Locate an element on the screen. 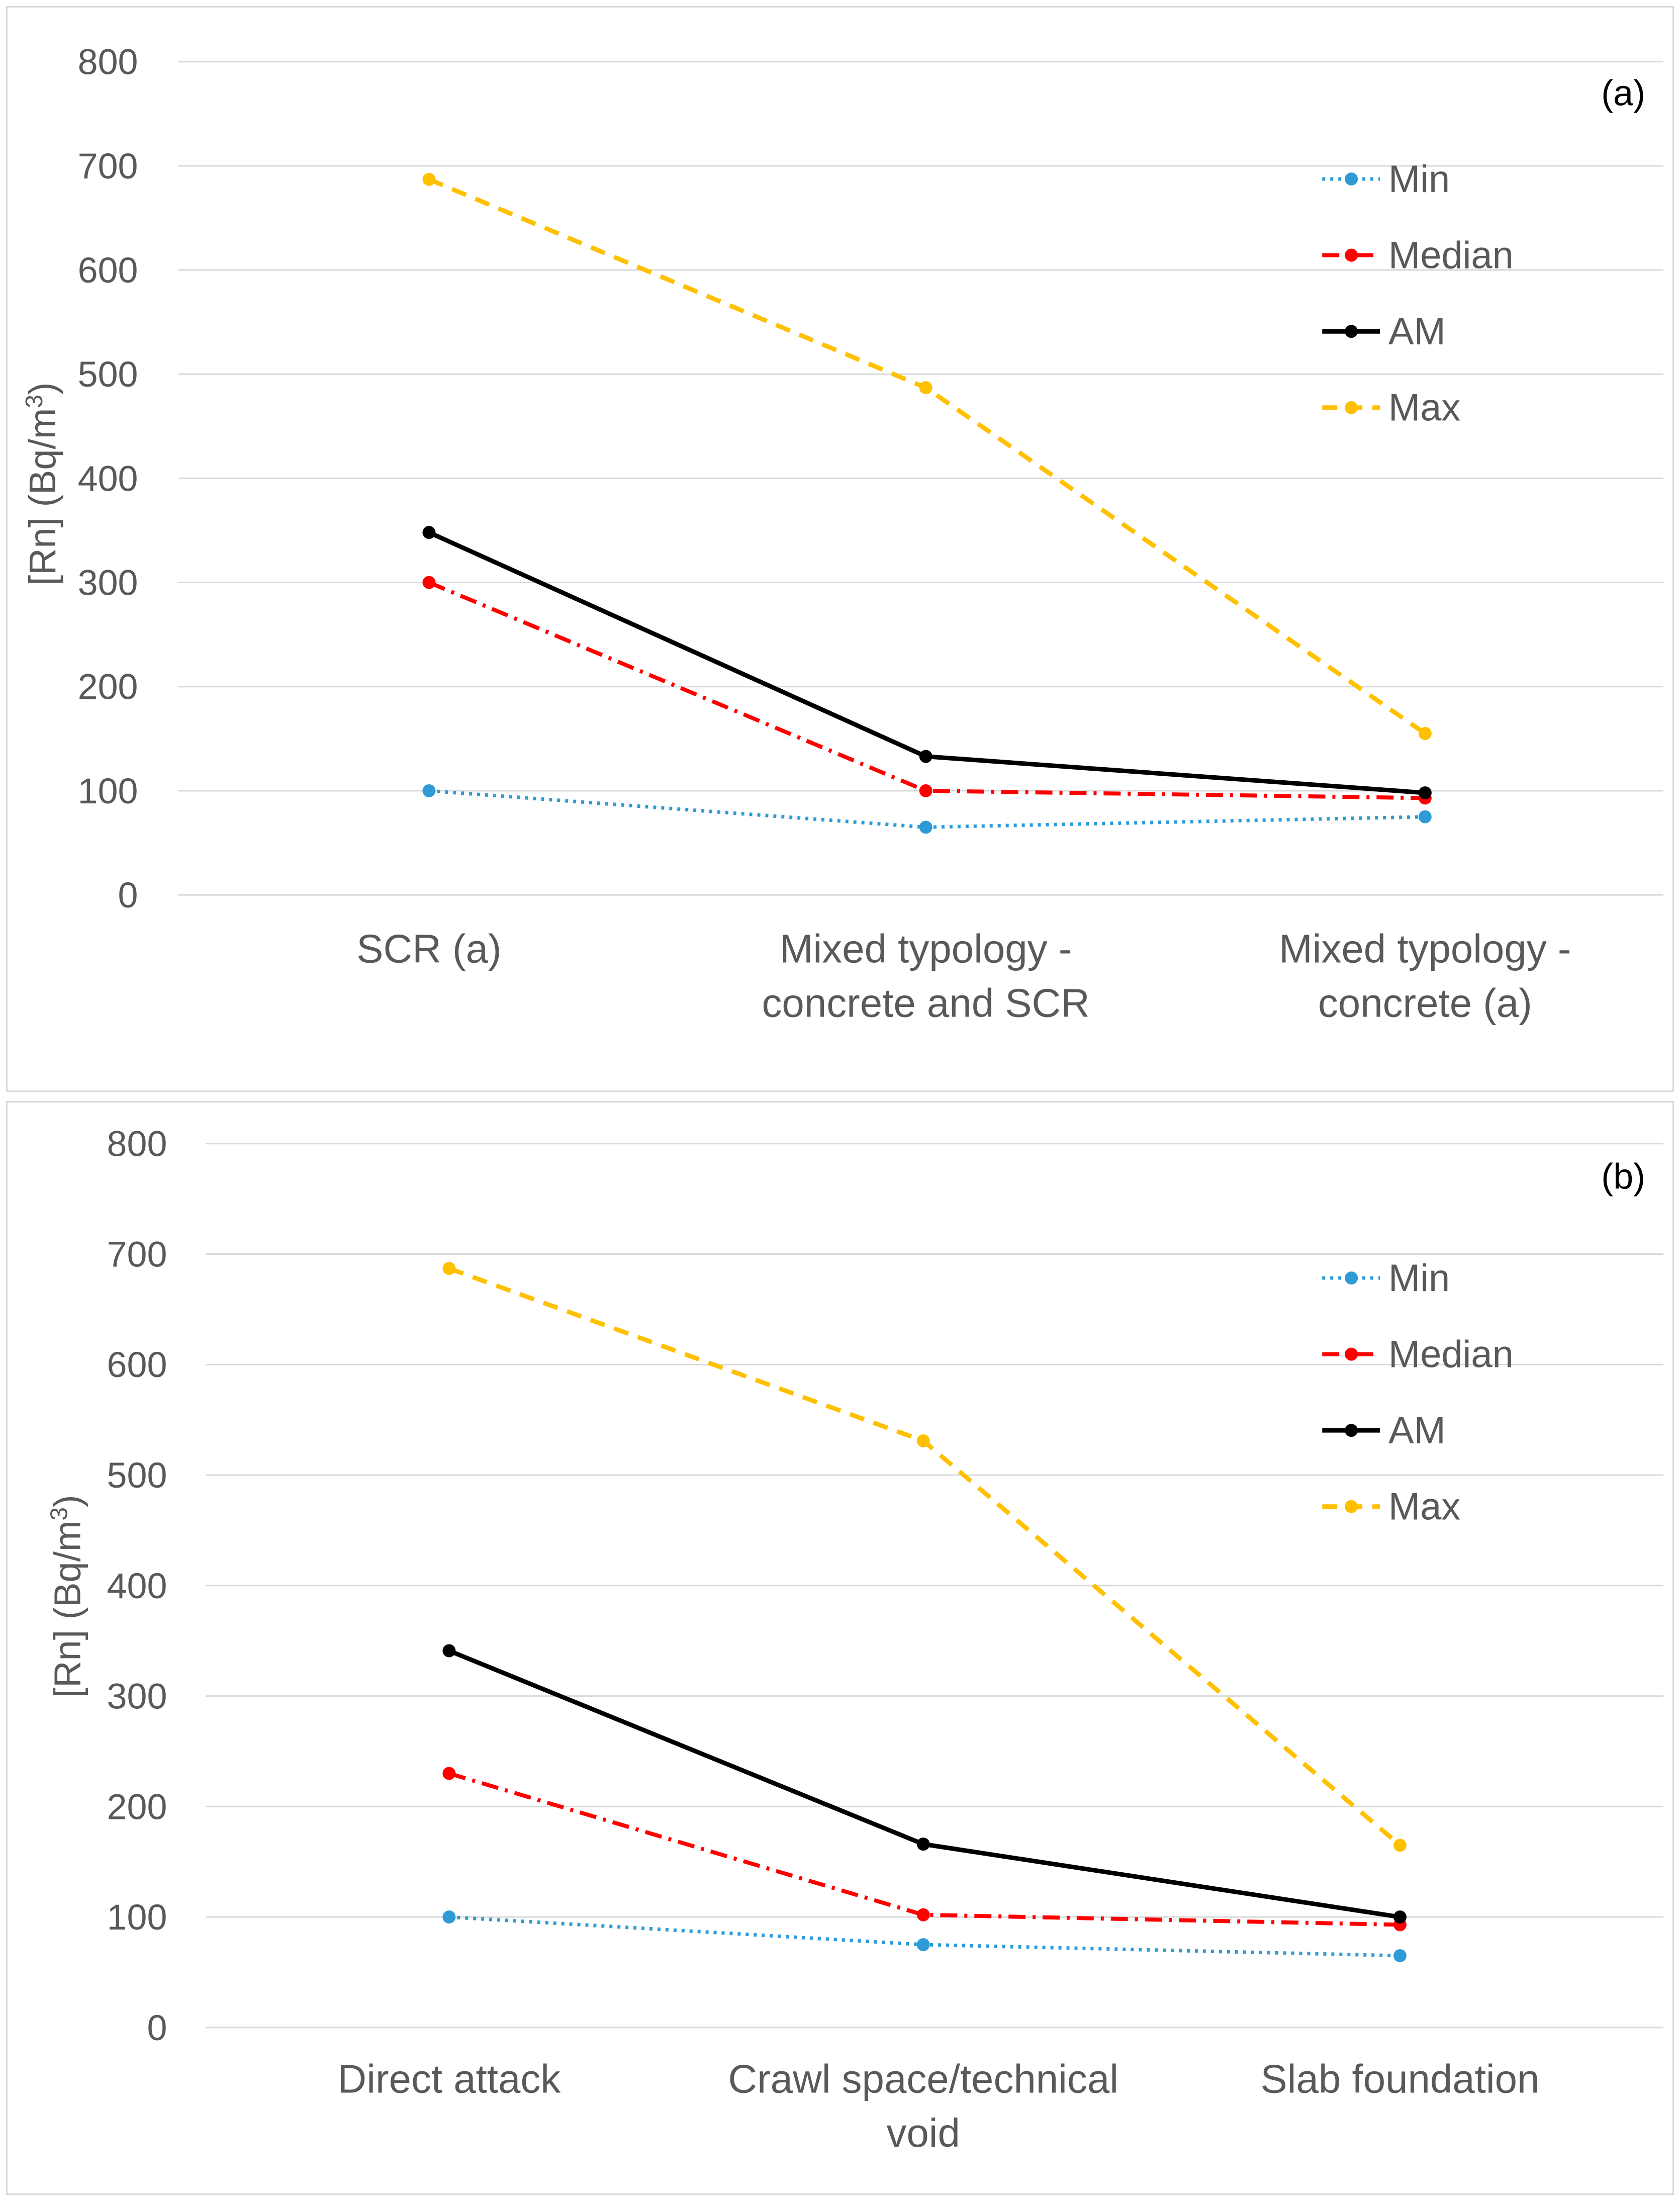  series-line-median is located at coordinates (926, 690).